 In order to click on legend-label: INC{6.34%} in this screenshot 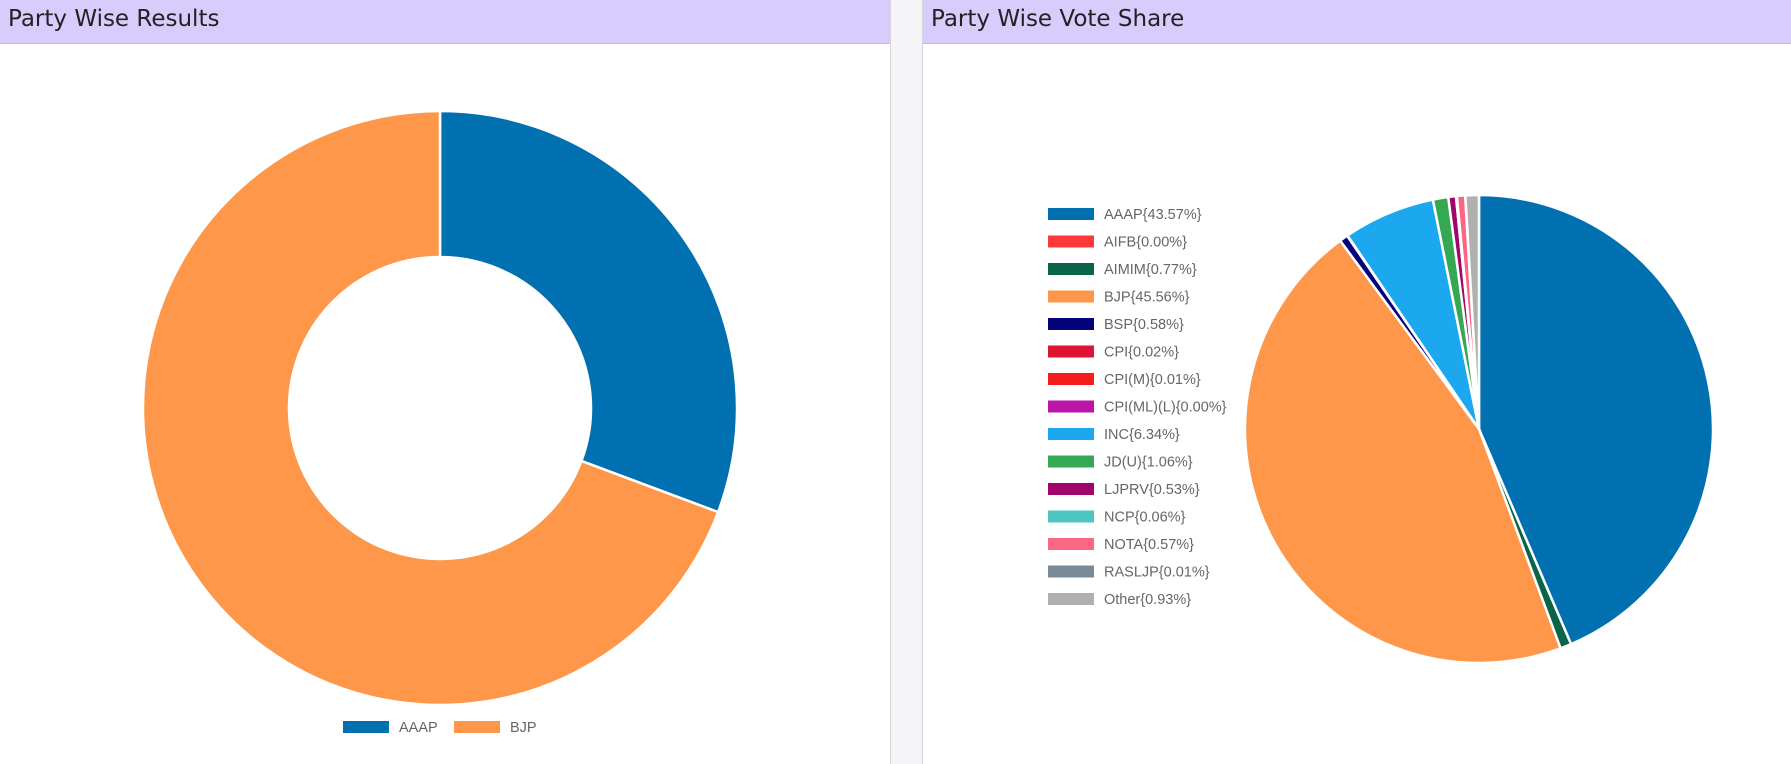, I will do `click(1142, 435)`.